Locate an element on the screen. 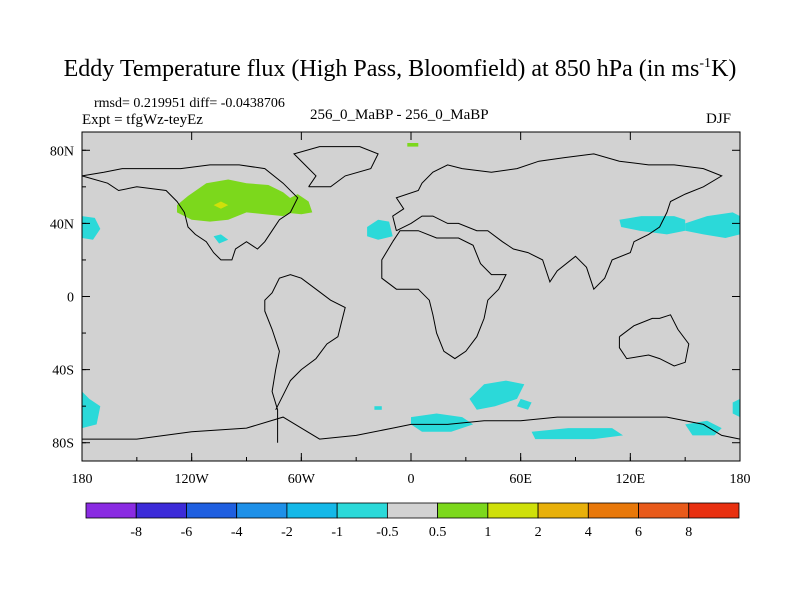  y-tick-label: 80S is located at coordinates (63, 444).